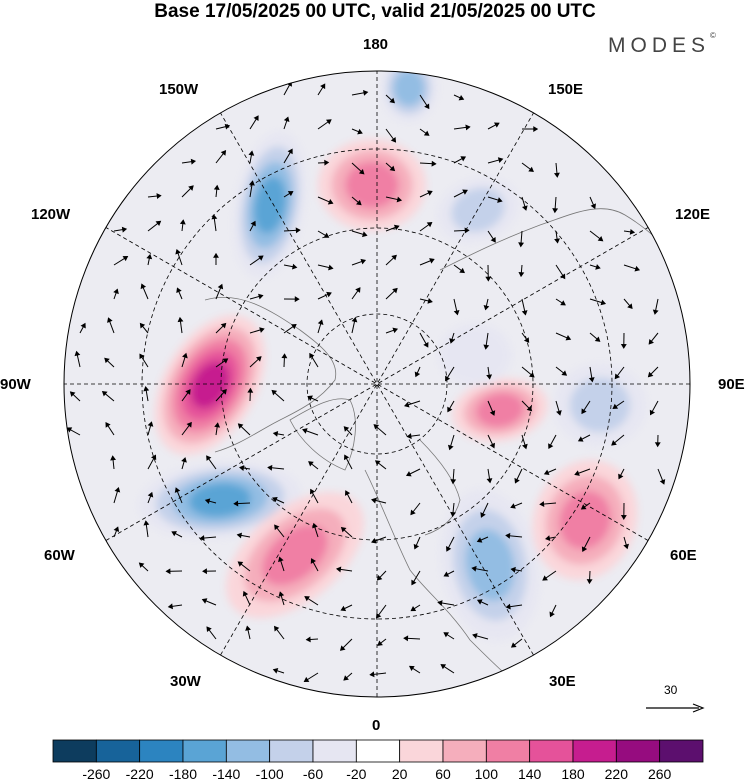  I want to click on colorbar-tick-label: 180, so click(573, 774).